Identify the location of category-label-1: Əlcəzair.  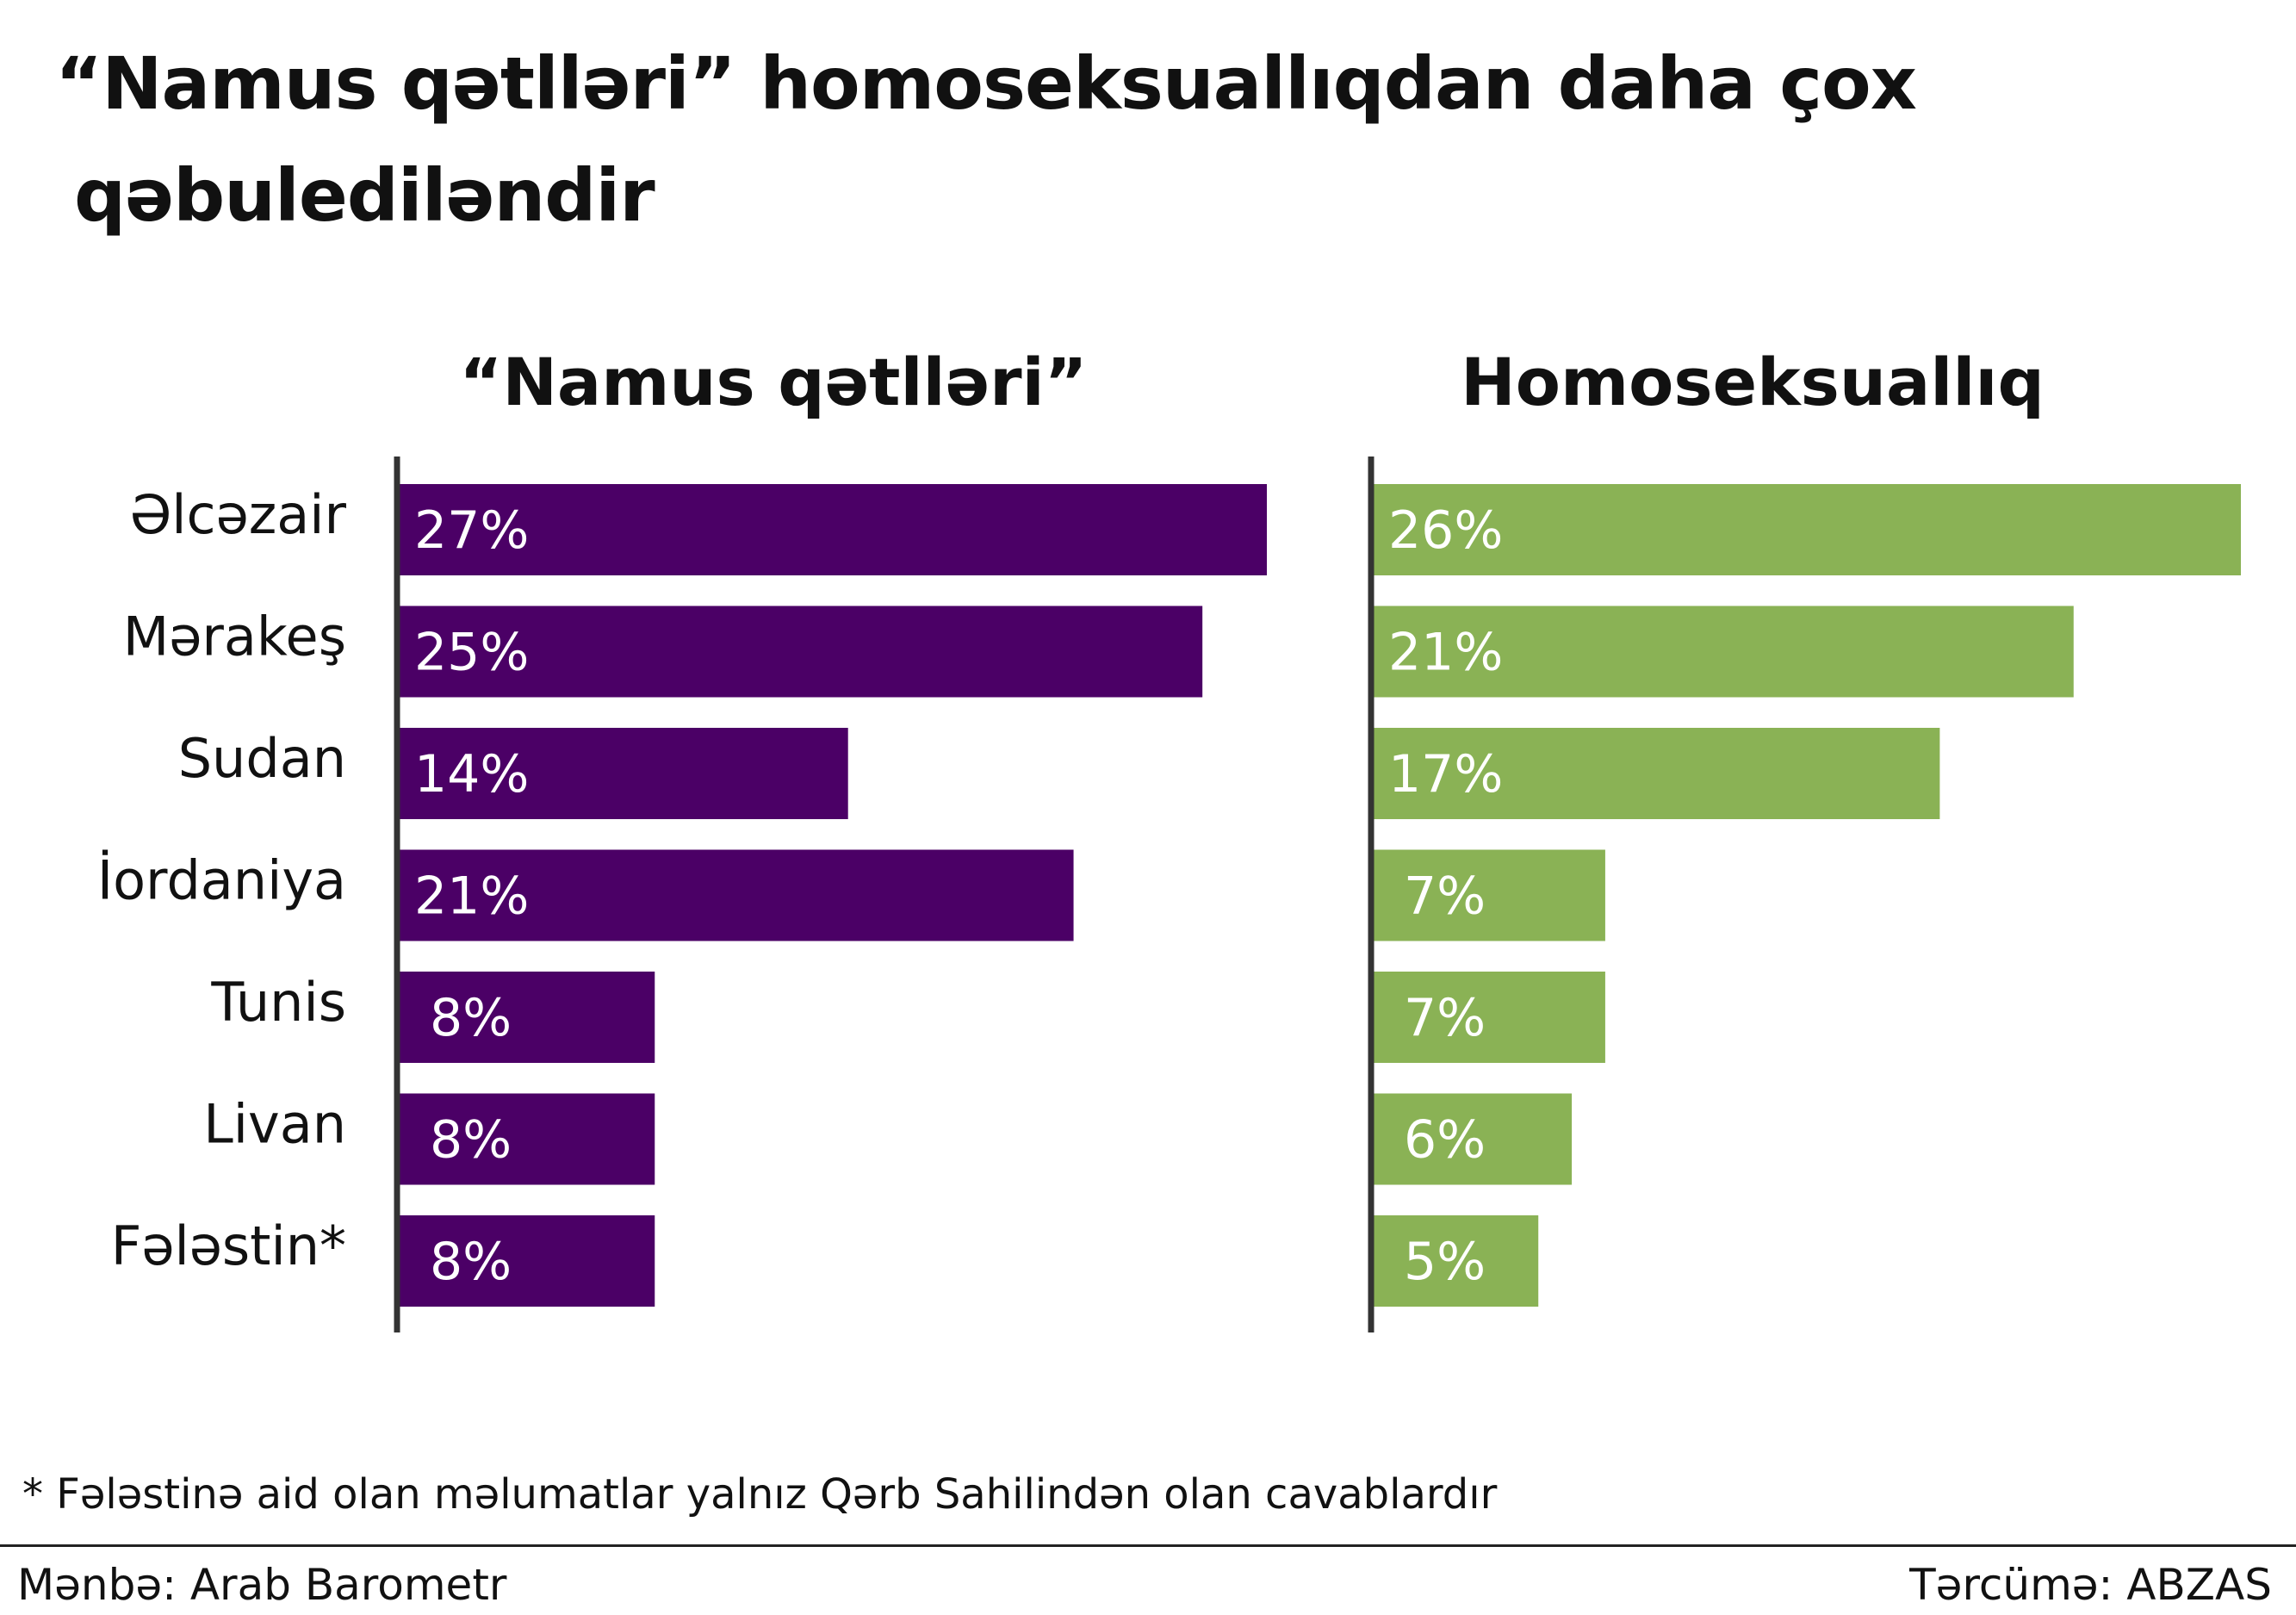
(237, 514).